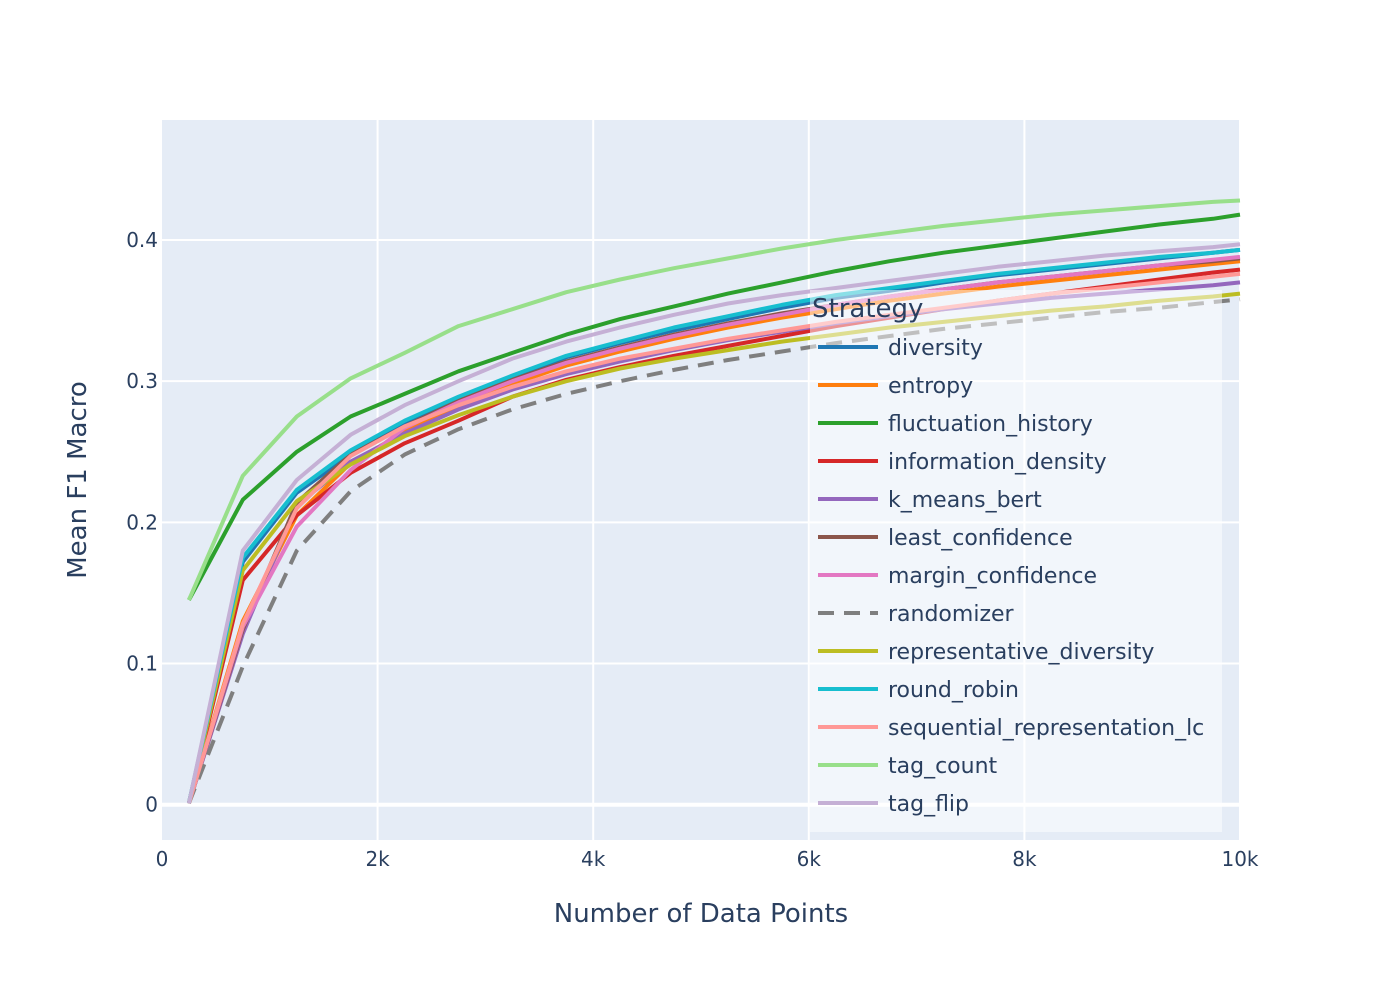  I want to click on legend-label: tag_flip, so click(928, 804).